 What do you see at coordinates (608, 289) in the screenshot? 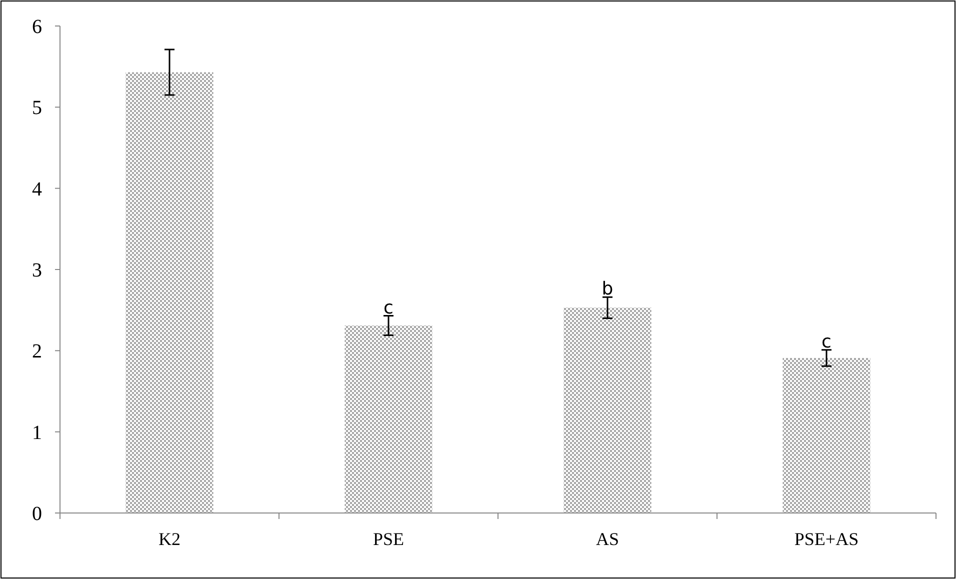
I see `annotation: b` at bounding box center [608, 289].